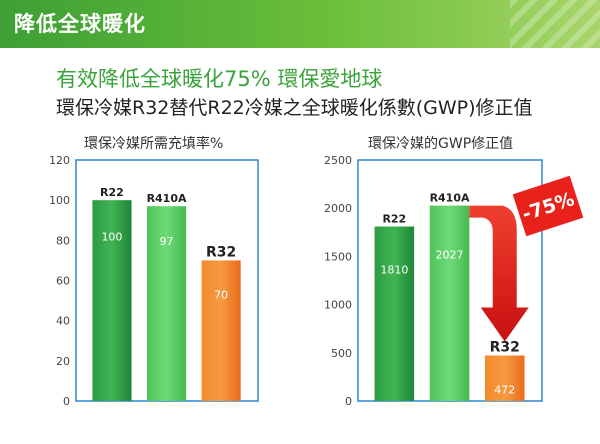  I want to click on chart-2-ytick-label: 2500, so click(338, 160).